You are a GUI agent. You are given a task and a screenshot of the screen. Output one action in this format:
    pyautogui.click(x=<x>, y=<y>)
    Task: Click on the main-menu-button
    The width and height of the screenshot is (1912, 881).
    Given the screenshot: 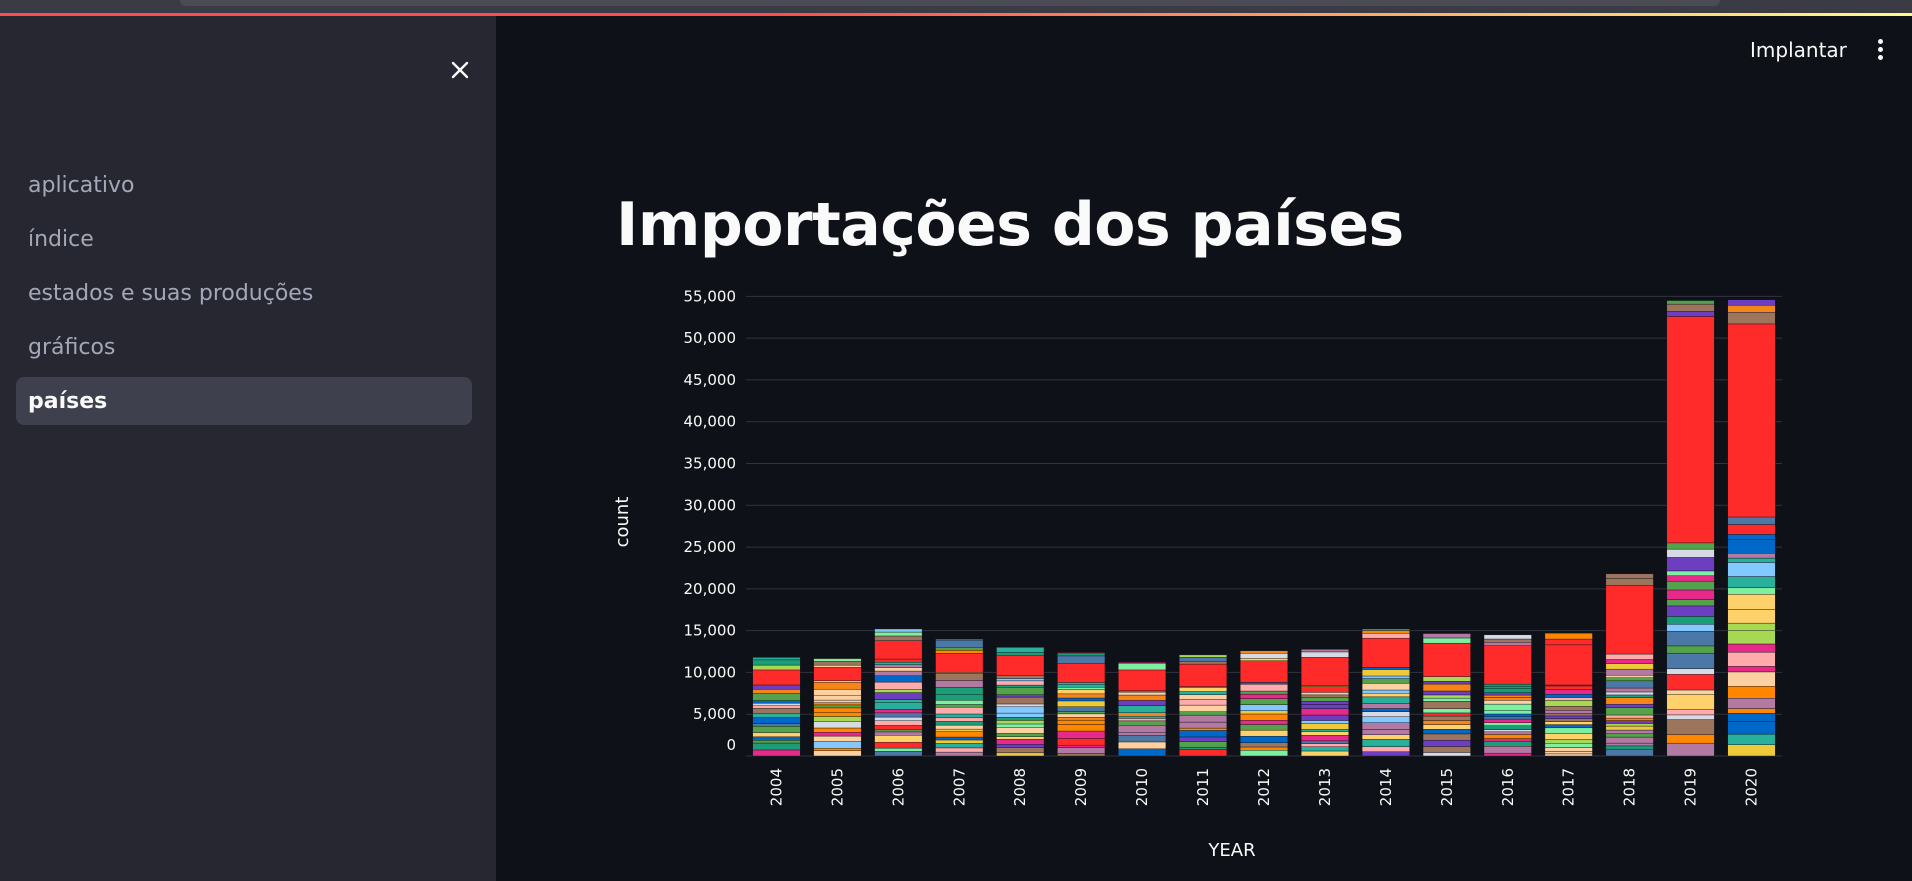 What is the action you would take?
    pyautogui.click(x=1880, y=50)
    